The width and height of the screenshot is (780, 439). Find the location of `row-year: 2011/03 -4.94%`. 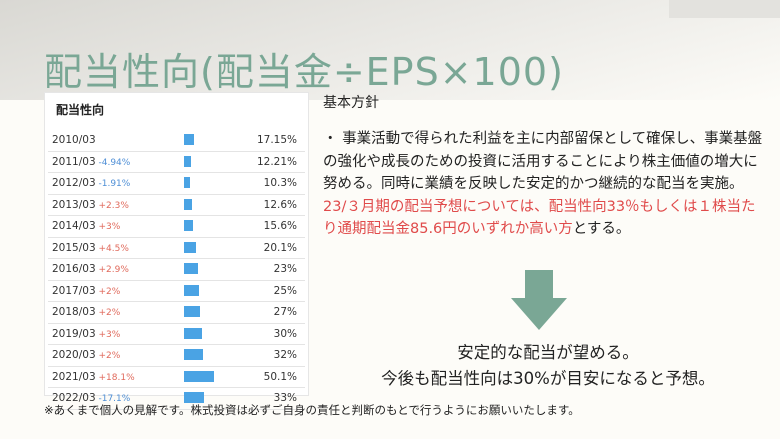

row-year: 2011/03 -4.94% is located at coordinates (91, 162).